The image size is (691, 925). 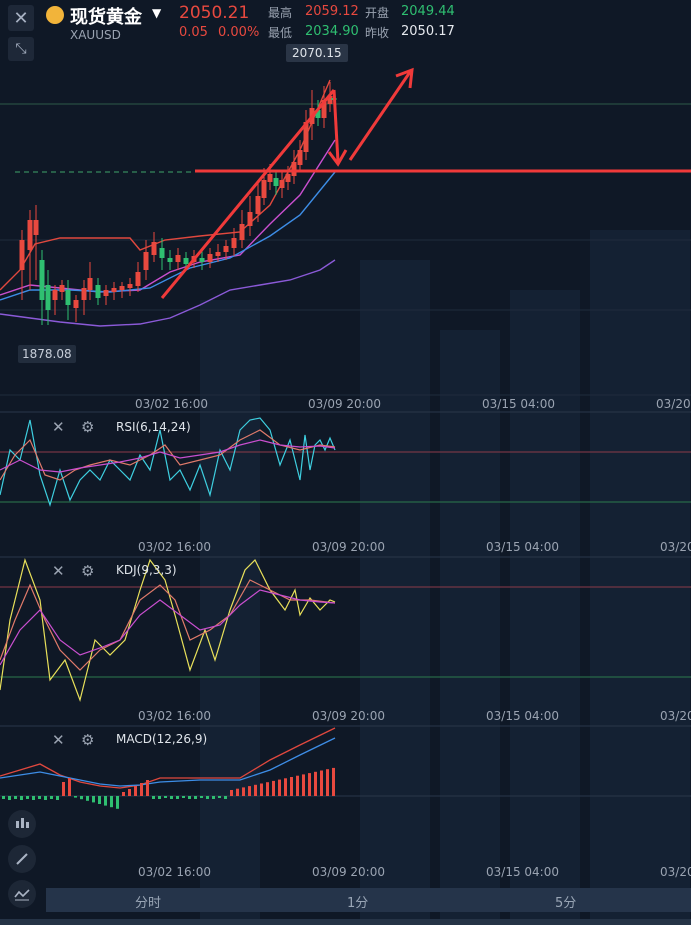 What do you see at coordinates (87, 571) in the screenshot?
I see `kdj-settings-button: ⚙` at bounding box center [87, 571].